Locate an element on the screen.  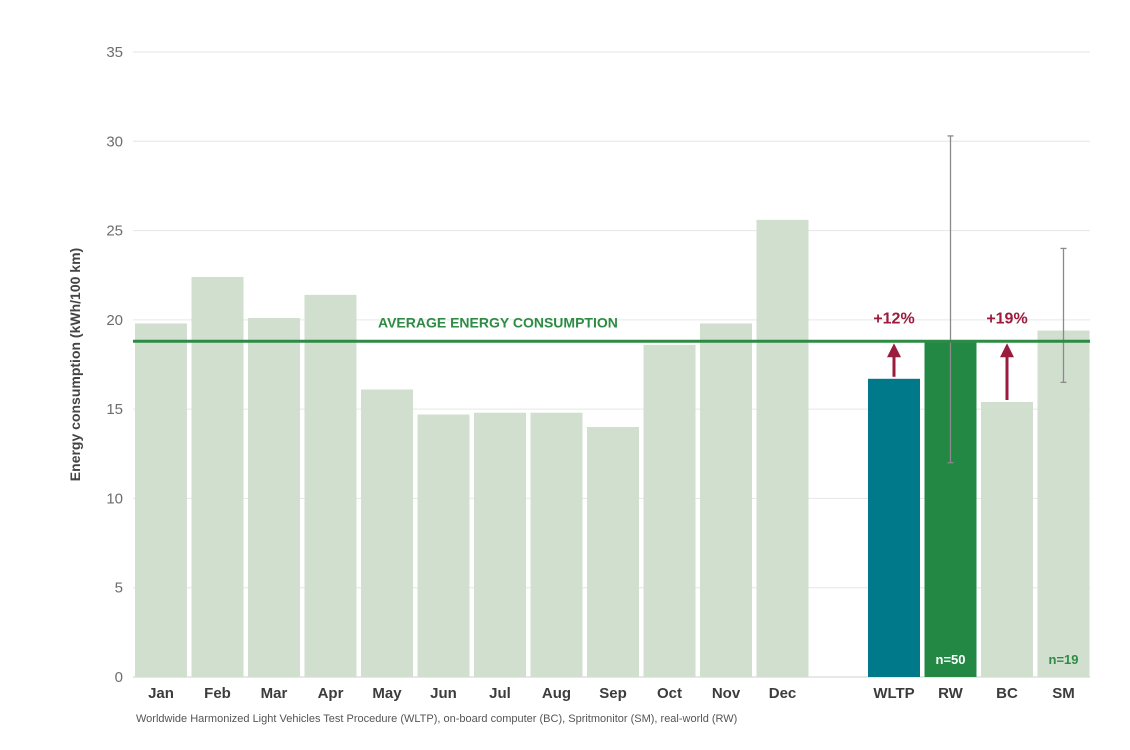
y-tick-label: 5 is located at coordinates (119, 588).